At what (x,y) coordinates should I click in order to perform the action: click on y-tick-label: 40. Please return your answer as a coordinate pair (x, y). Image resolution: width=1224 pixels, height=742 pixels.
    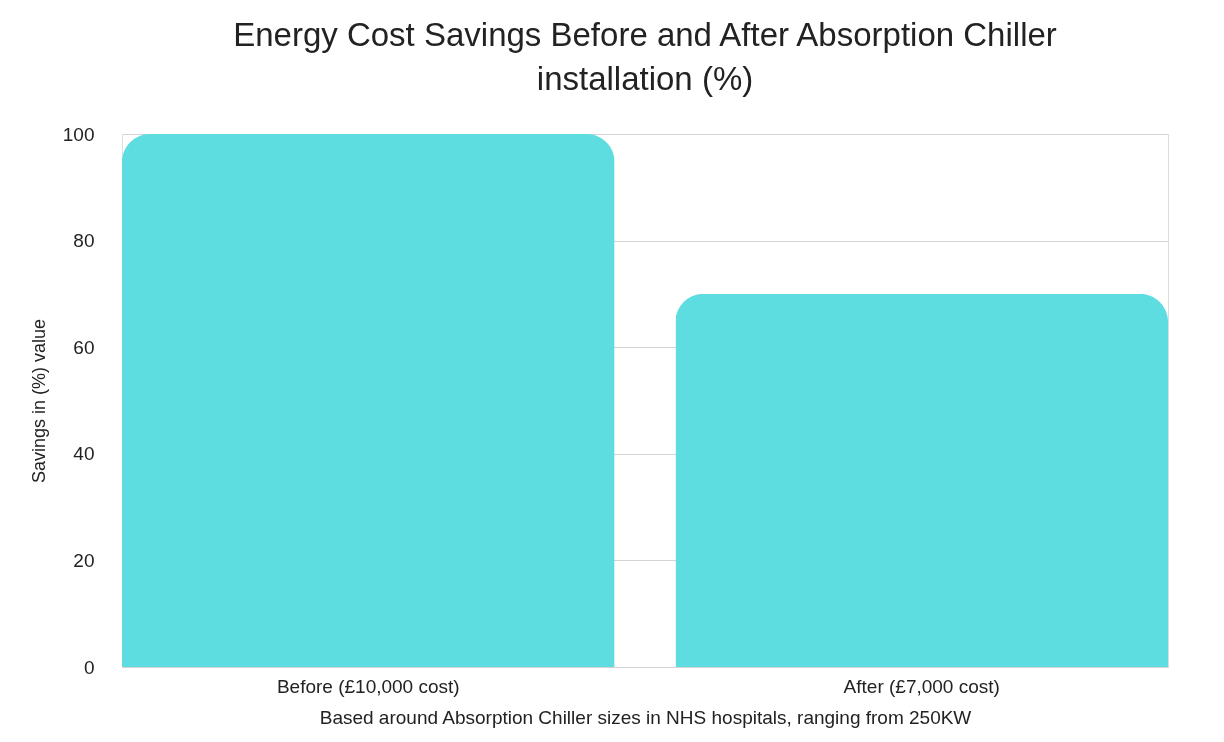
    Looking at the image, I should click on (84, 454).